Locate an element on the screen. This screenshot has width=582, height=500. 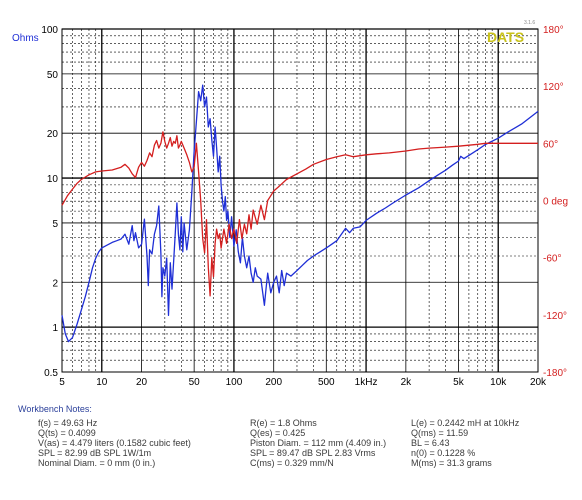
notes-cms: C(ms) = 0.329 mm/N is located at coordinates (292, 463).